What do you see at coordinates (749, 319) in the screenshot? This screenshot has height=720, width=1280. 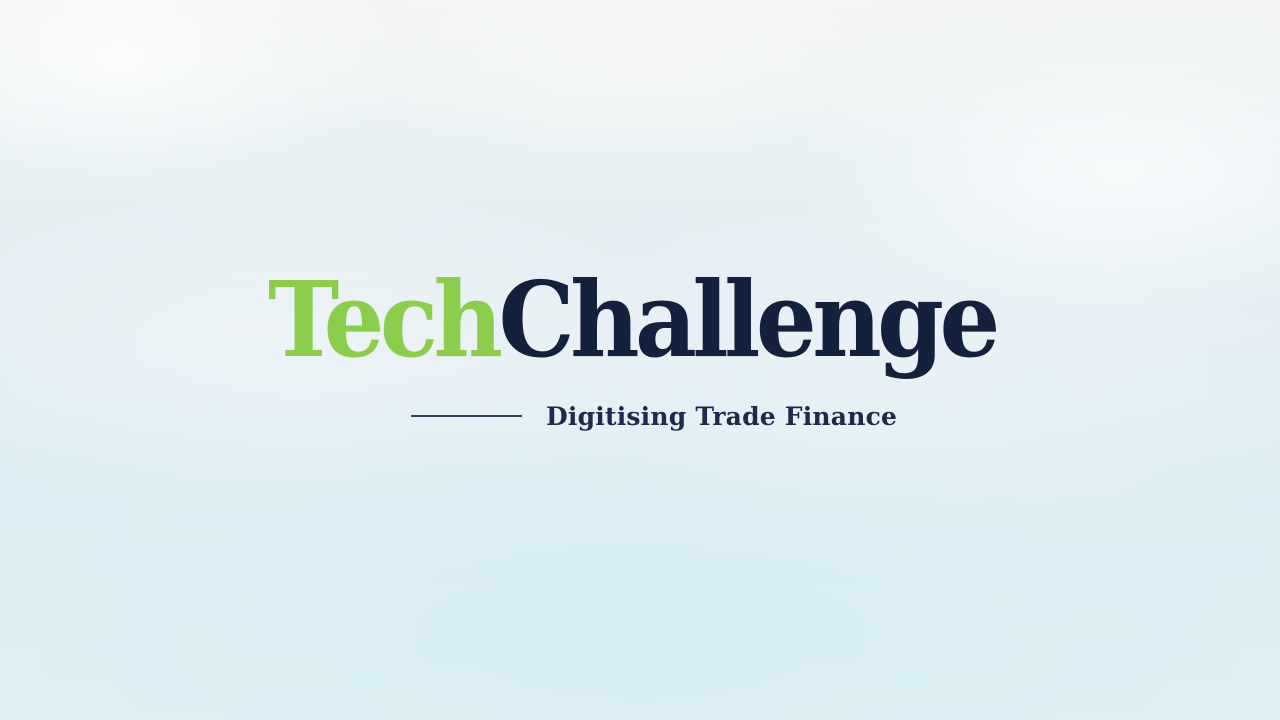 I see `logo-challenge-text: Challenge` at bounding box center [749, 319].